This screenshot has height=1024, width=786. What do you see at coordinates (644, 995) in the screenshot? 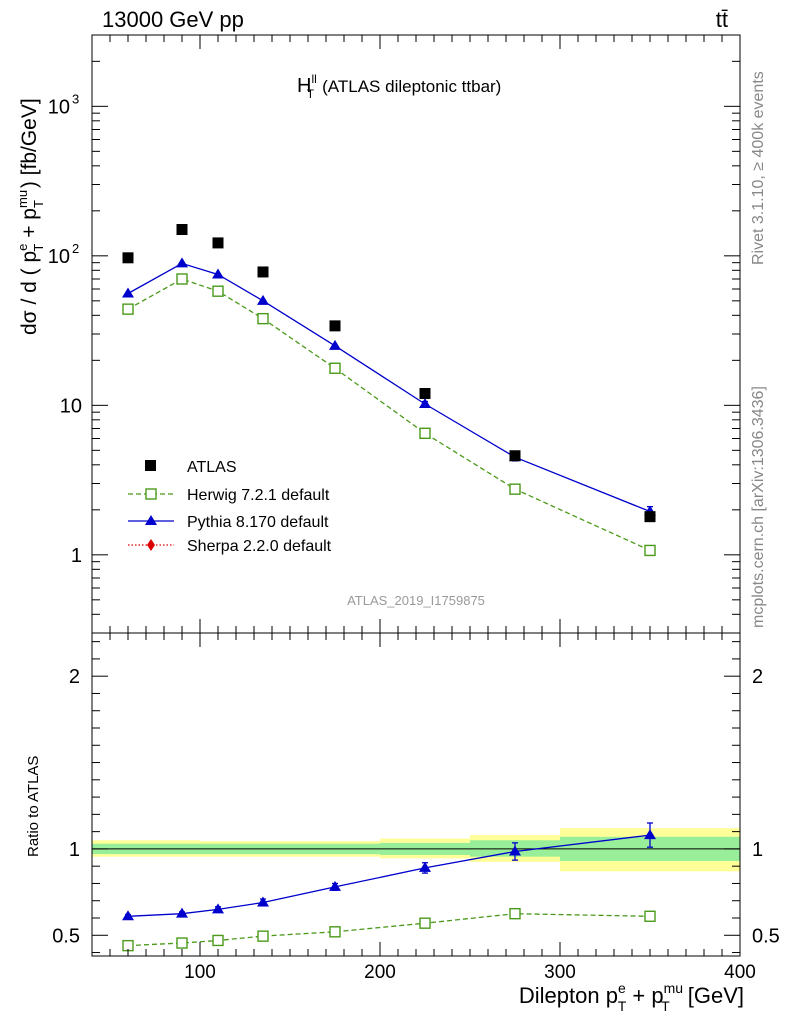
I see `x-label-mid: + p` at bounding box center [644, 995].